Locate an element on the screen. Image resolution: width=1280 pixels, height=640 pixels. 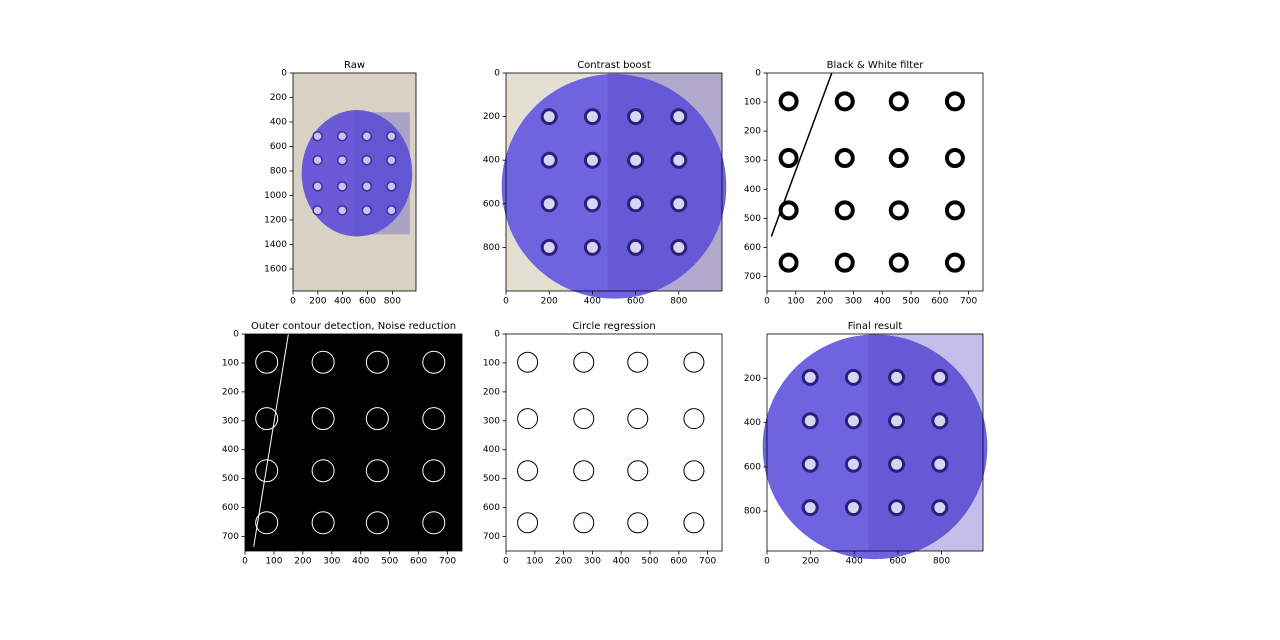
panel-title: Final result is located at coordinates (875, 326).